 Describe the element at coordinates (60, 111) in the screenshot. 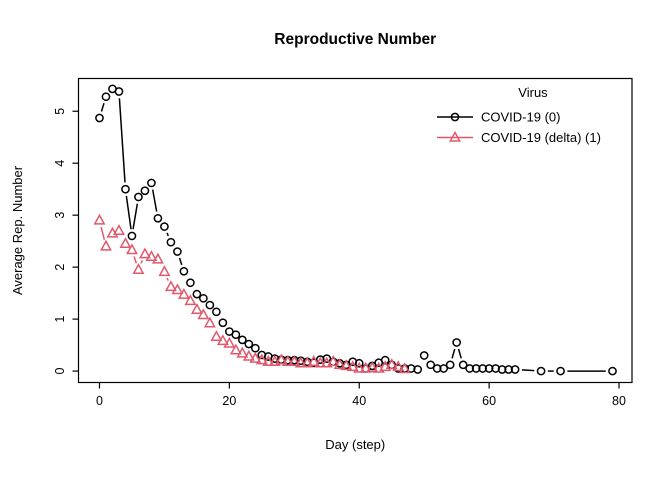

I see `y-tick-label: 5` at that location.